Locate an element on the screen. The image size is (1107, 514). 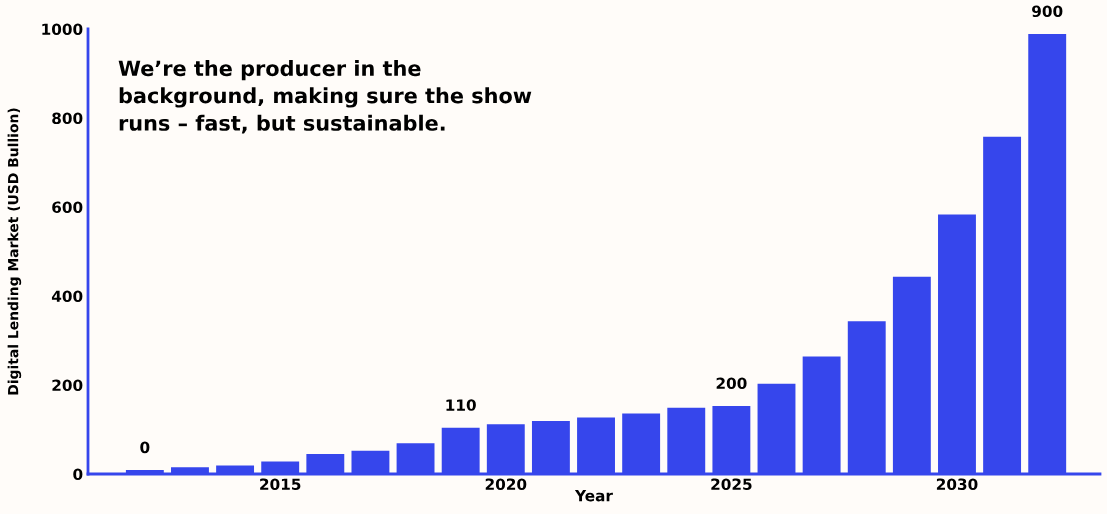
x-axis-title: Year is located at coordinates (593, 496).